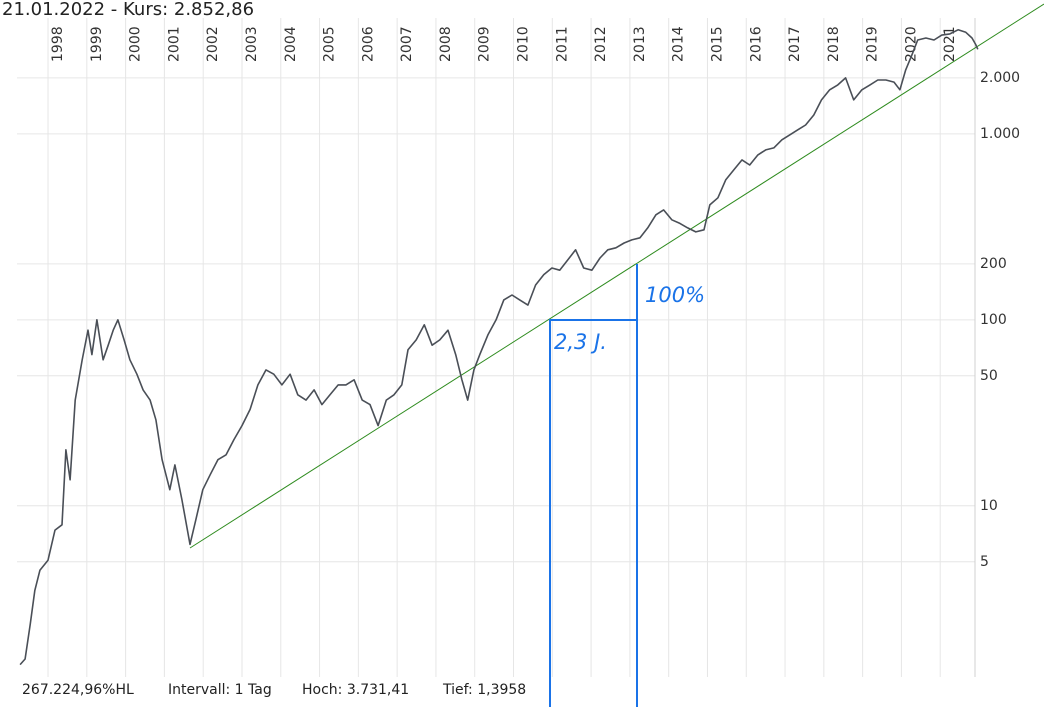 This screenshot has height=707, width=1044. I want to click on x-tick-label: 2001, so click(174, 44).